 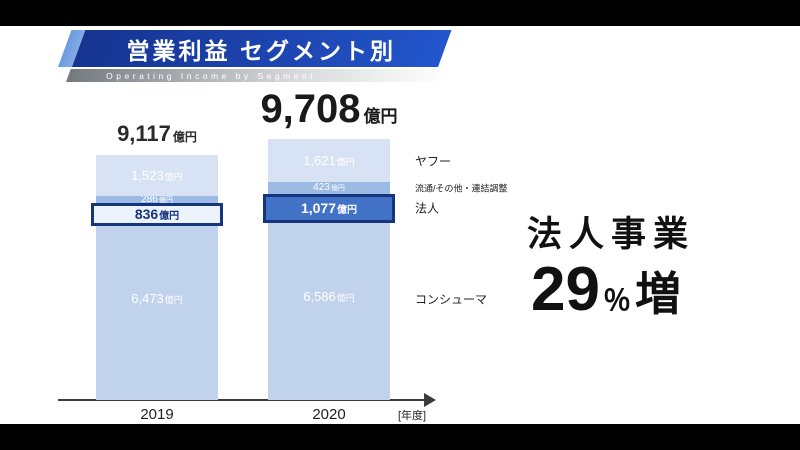 What do you see at coordinates (329, 311) in the screenshot?
I see `bar-segment-consumer: 6,586 億円` at bounding box center [329, 311].